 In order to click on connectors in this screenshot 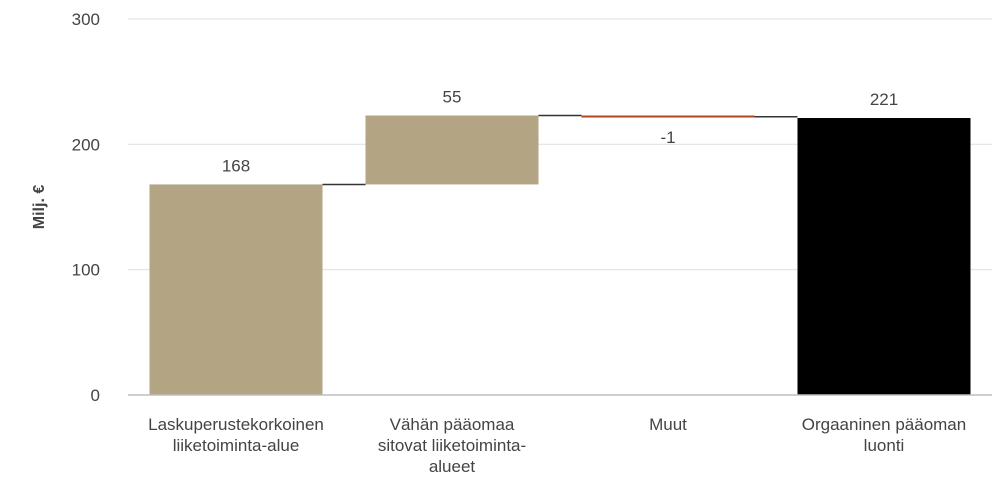, I will do `click(560, 150)`.